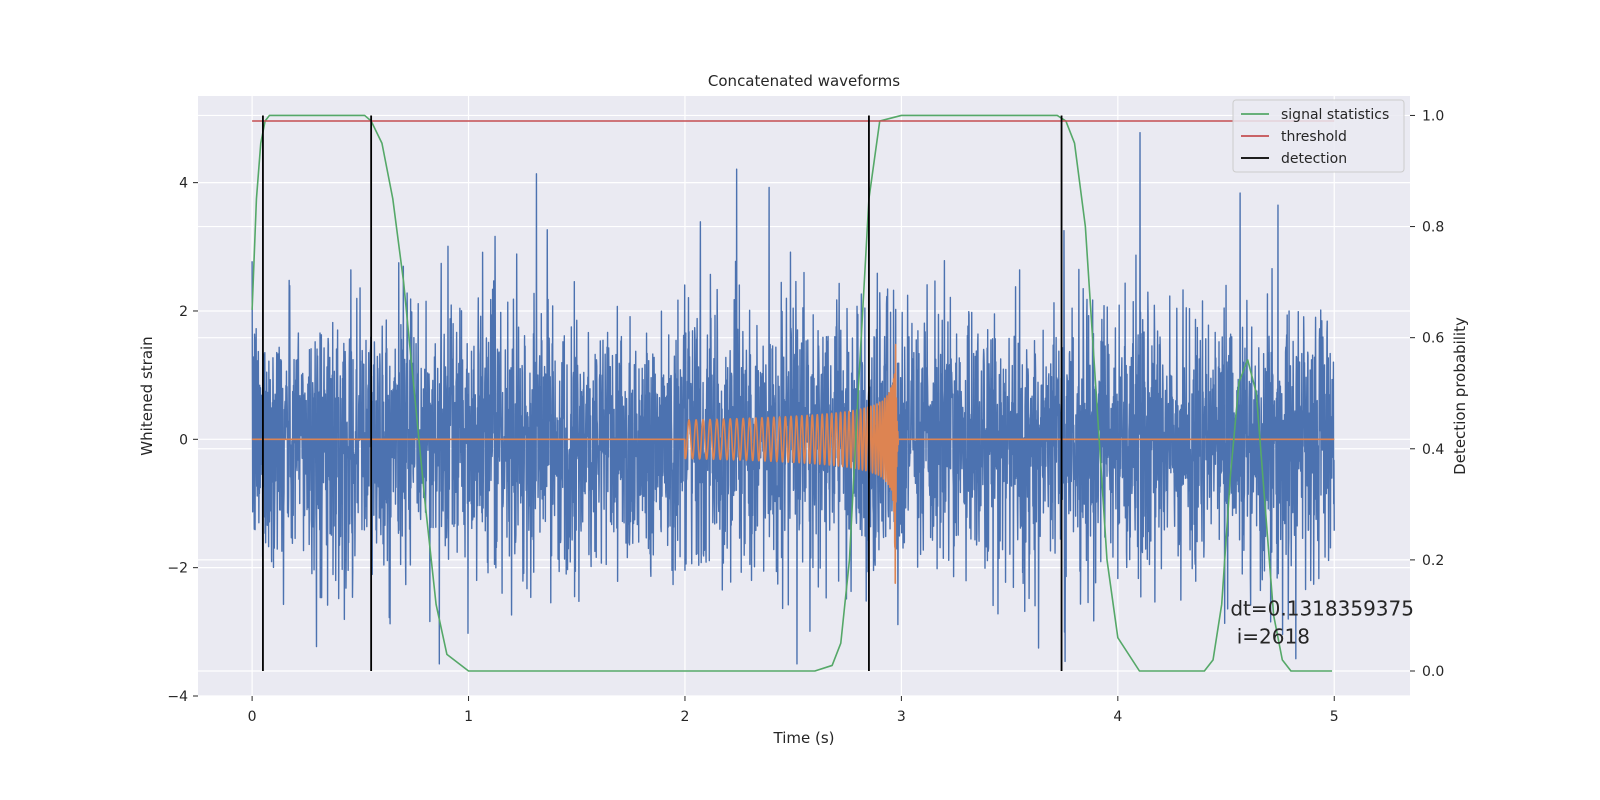 Image resolution: width=1600 pixels, height=800 pixels. What do you see at coordinates (1322, 622) in the screenshot?
I see `annotation: dt=0.1318359375 i=2618` at bounding box center [1322, 622].